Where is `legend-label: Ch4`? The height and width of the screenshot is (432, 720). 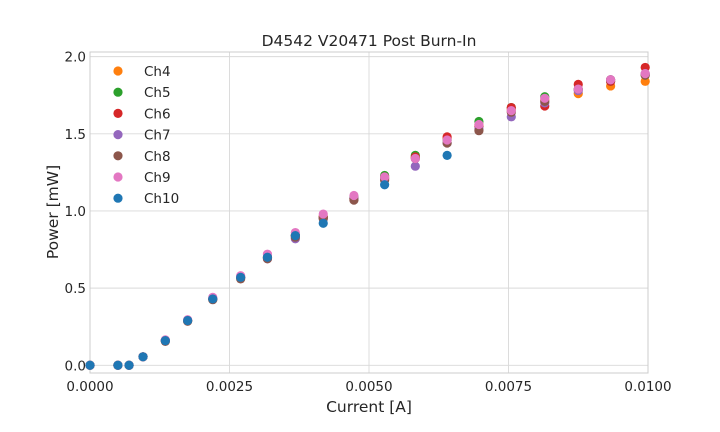
legend-label: Ch4 is located at coordinates (157, 72).